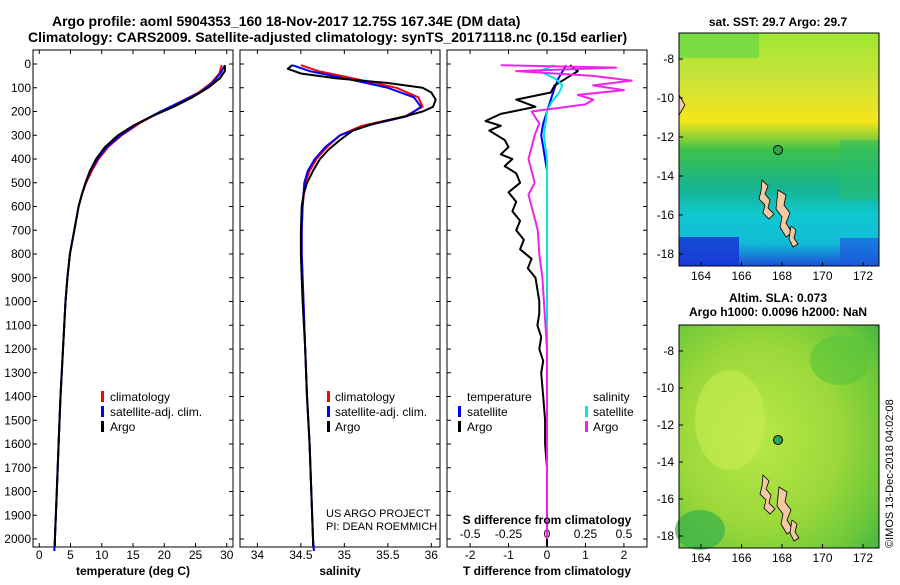 This screenshot has width=900, height=585. I want to click on legend-s-argo-swatch, so click(586, 426).